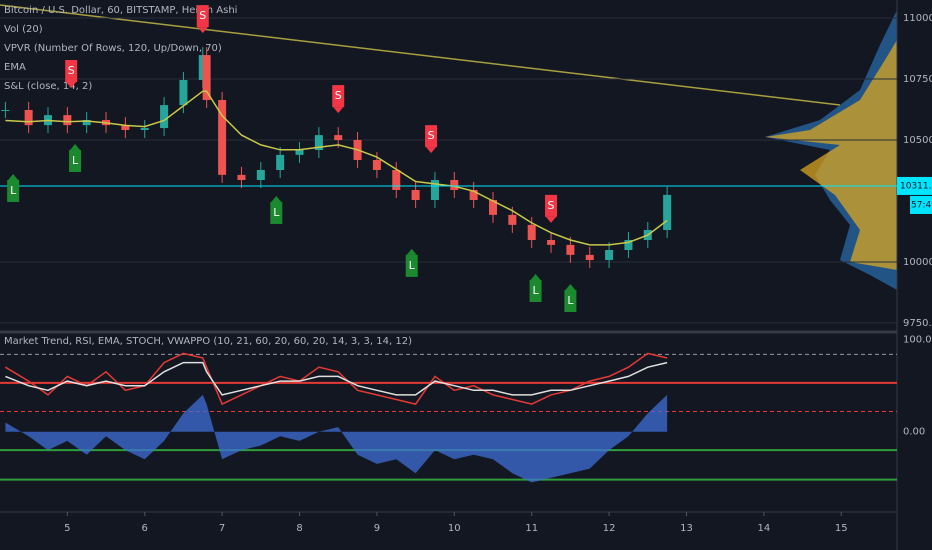 The height and width of the screenshot is (550, 932). I want to click on legend-text: S&L (close, 14, 2), so click(48, 86).